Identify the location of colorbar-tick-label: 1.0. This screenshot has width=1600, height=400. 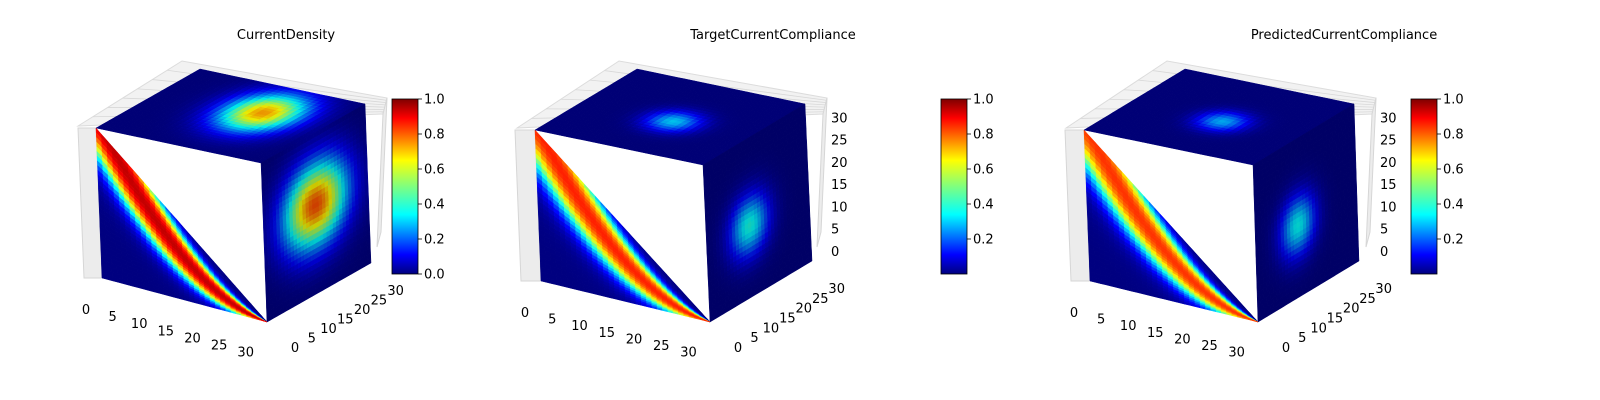
(434, 100).